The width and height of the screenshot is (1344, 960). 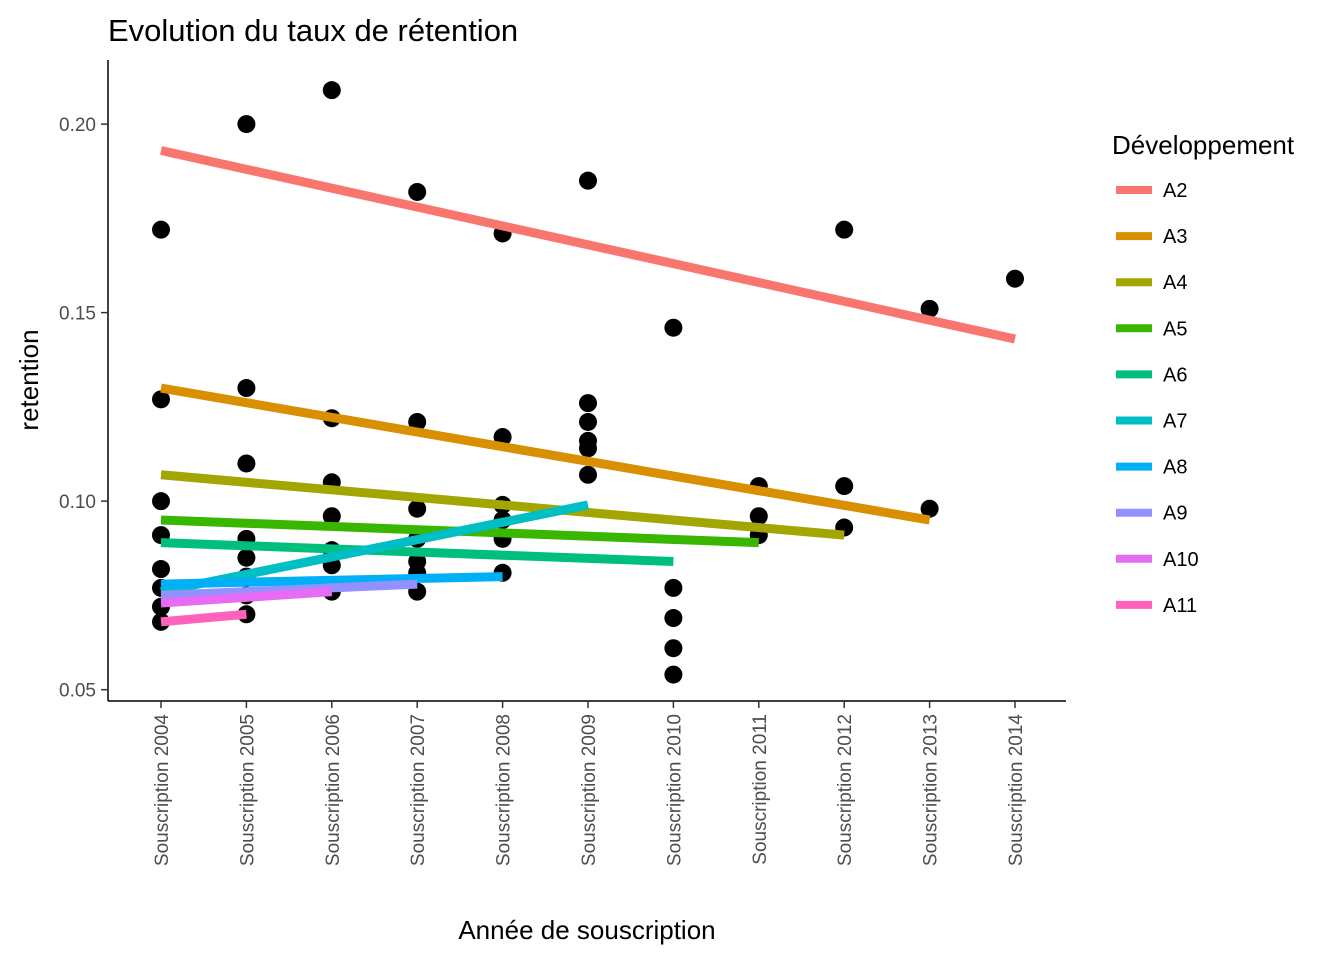 I want to click on x-tick-label: Souscription 2006, so click(x=333, y=790).